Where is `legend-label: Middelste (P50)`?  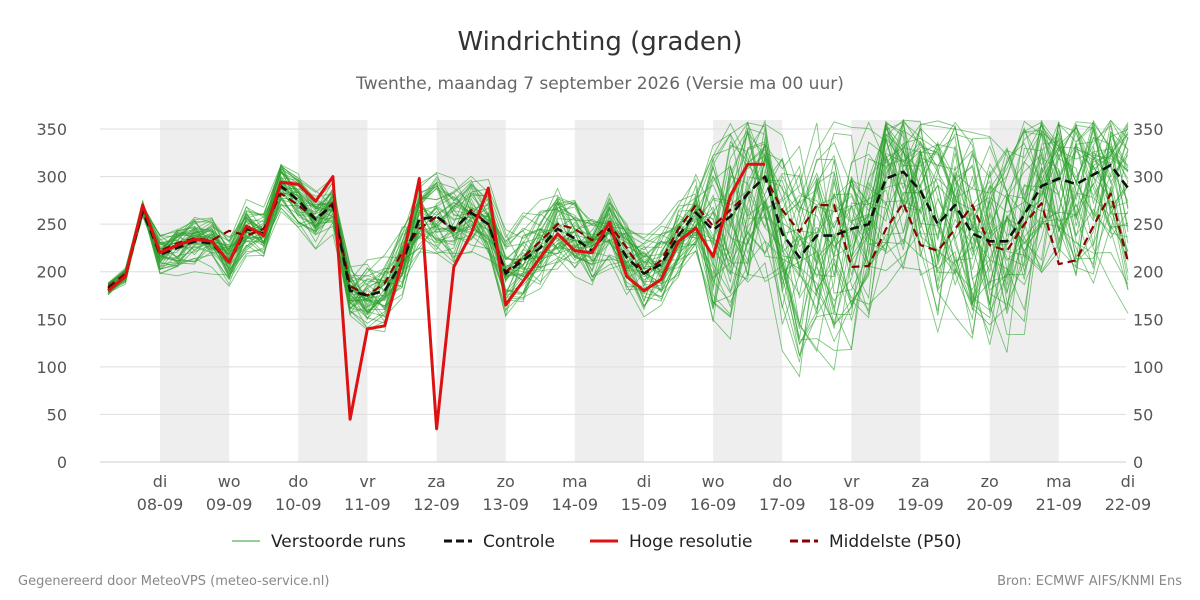 legend-label: Middelste (P50) is located at coordinates (895, 542).